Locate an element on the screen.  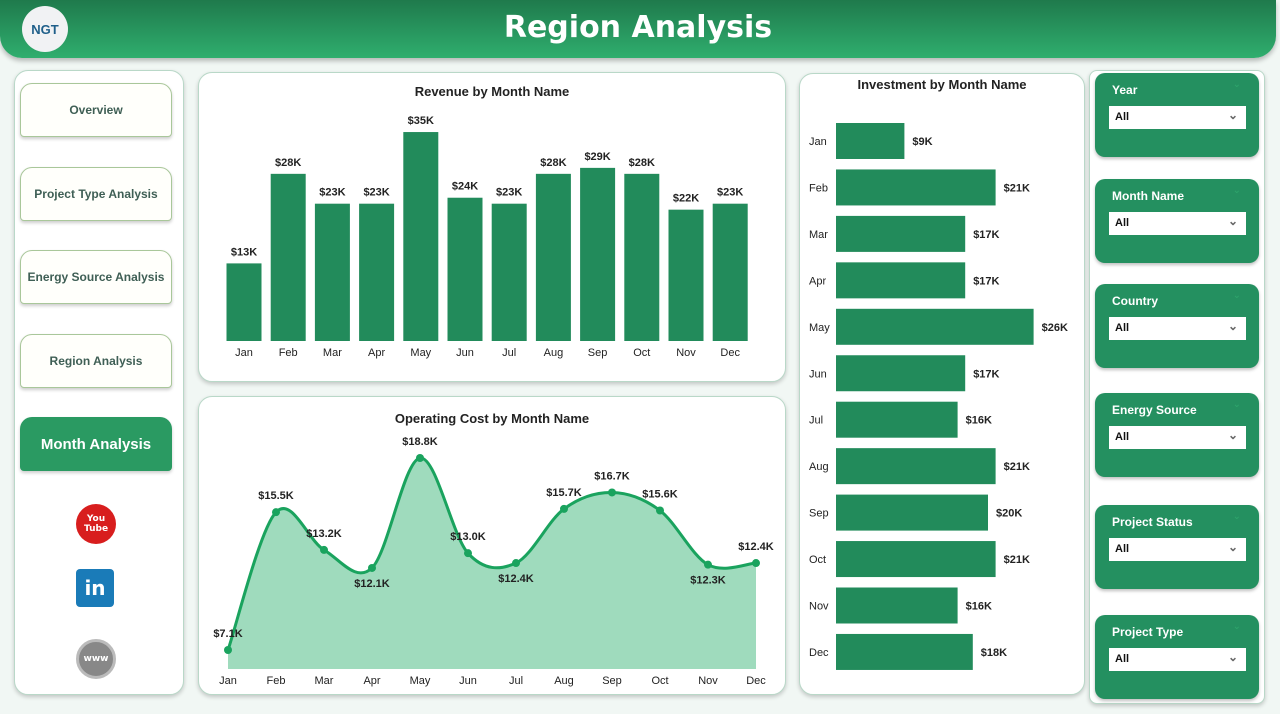
operating-cost-x-tick: Jan is located at coordinates (228, 681).